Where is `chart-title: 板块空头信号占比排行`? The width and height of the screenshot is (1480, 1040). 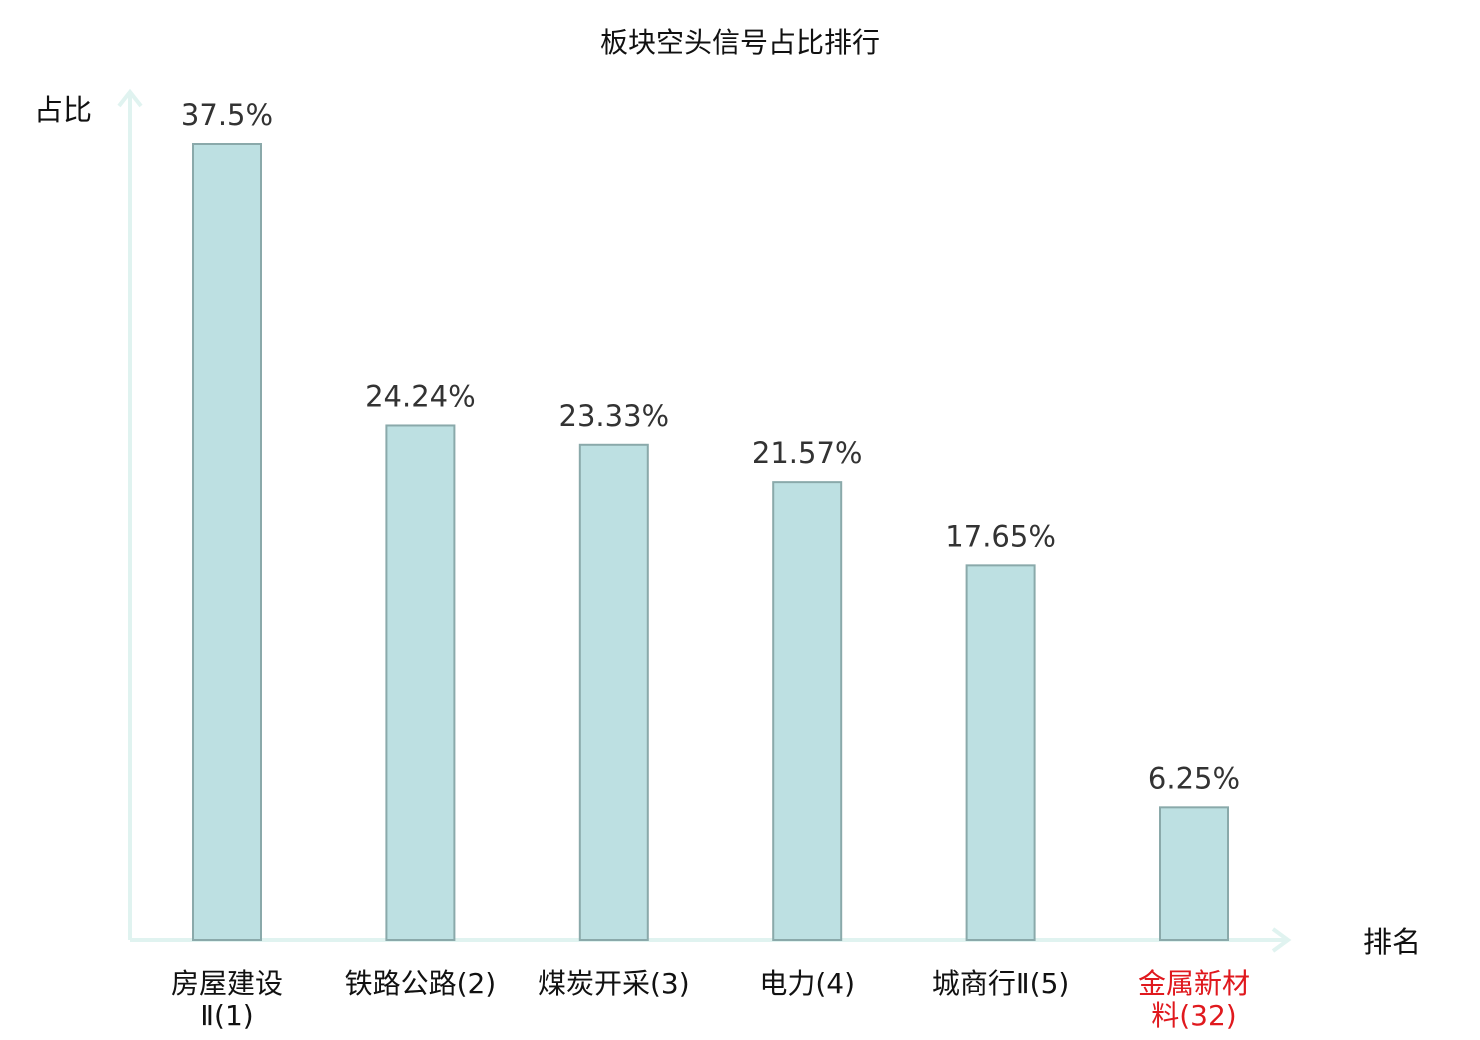 chart-title: 板块空头信号占比排行 is located at coordinates (740, 42).